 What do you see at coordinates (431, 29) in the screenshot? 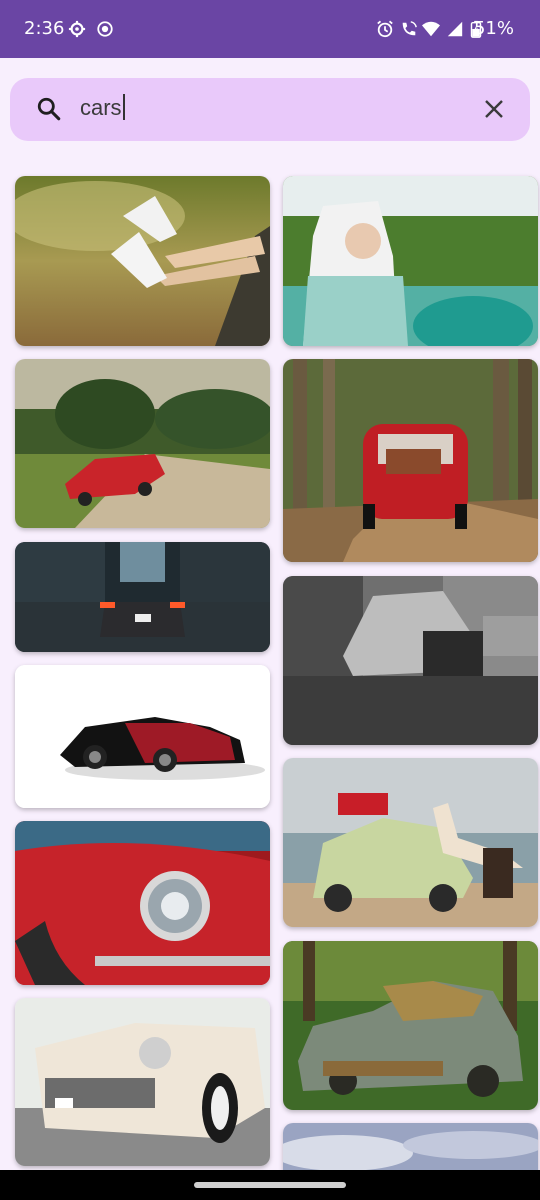
I see `wifi-icon` at bounding box center [431, 29].